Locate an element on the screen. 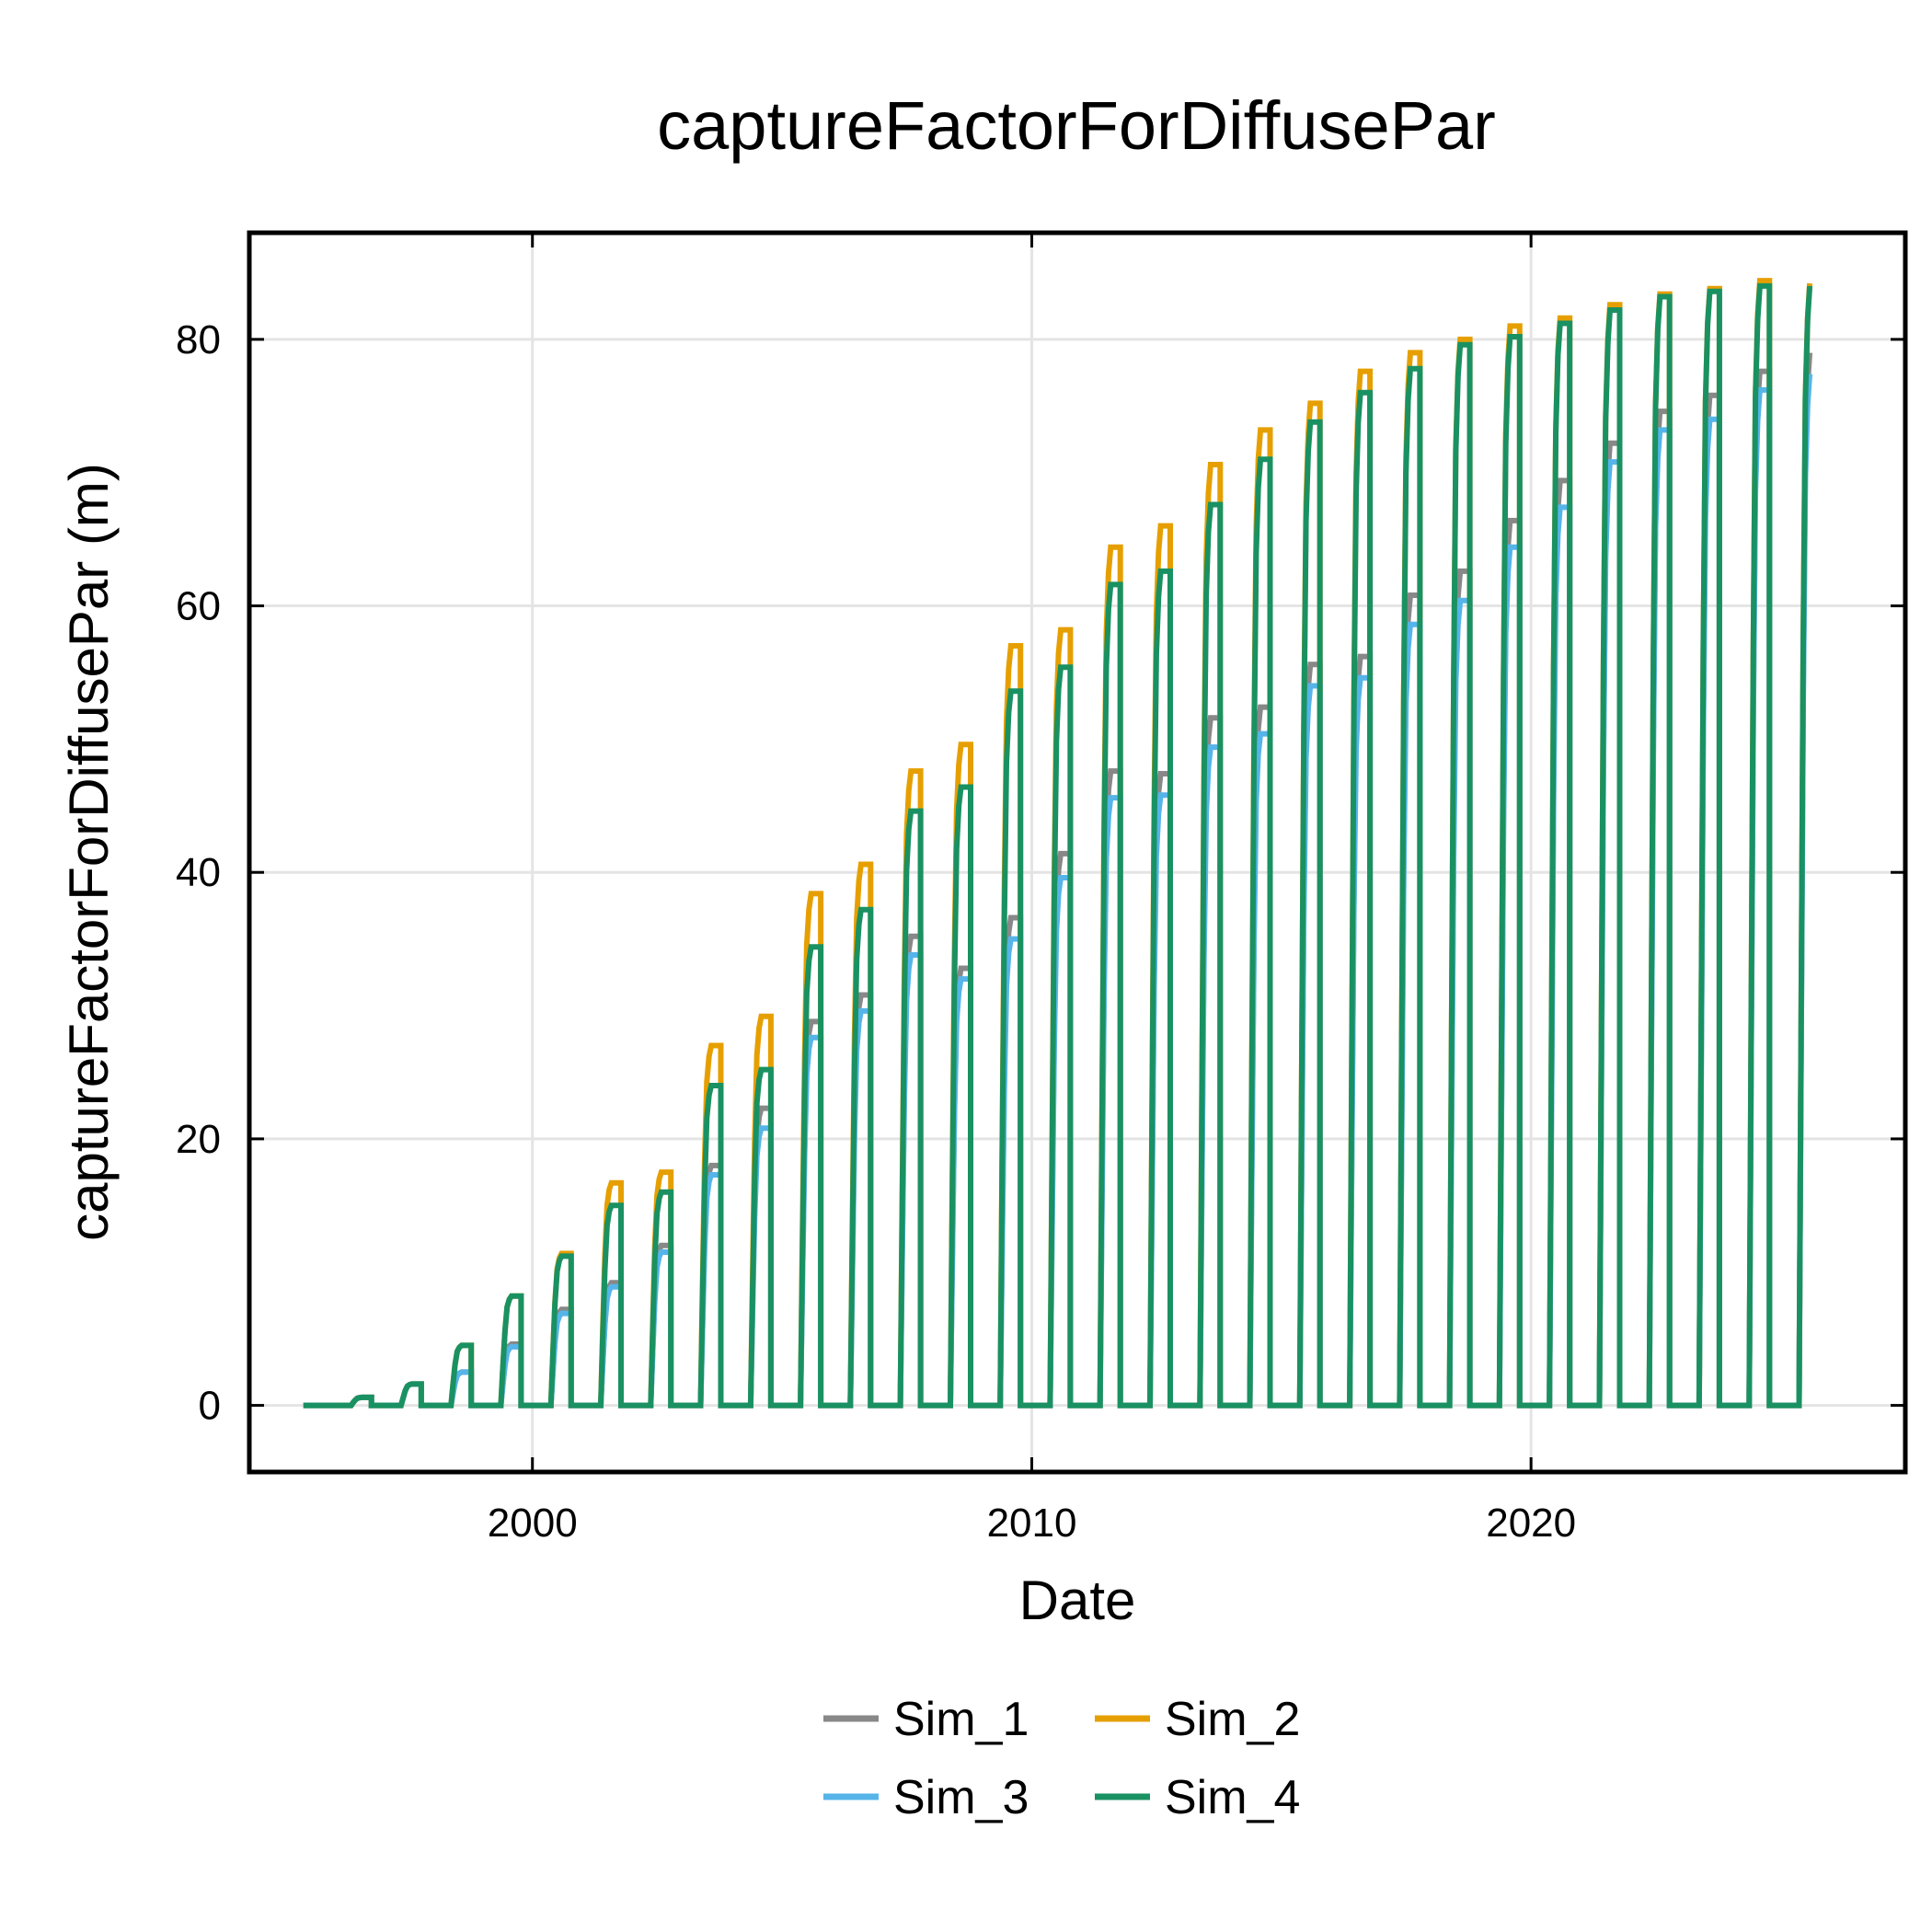 The image size is (1932, 1932). y-tick-label: 80 is located at coordinates (198, 339).